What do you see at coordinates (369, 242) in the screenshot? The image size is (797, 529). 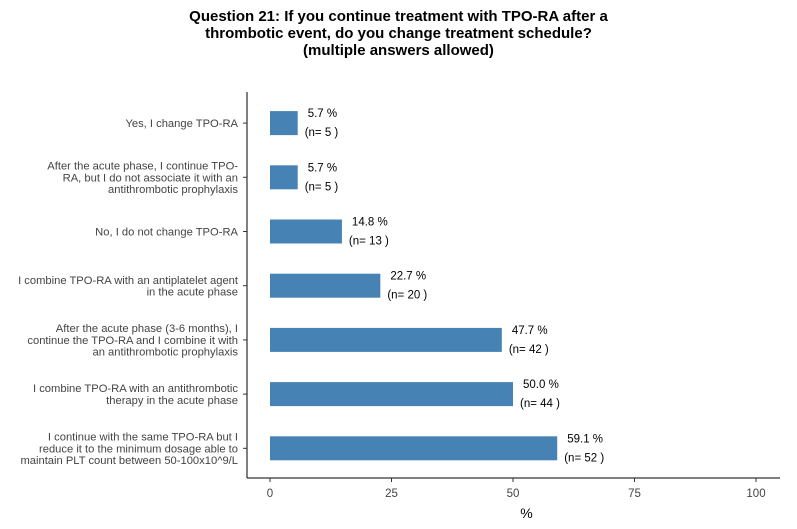 I see `value-label-n-2: (n= 13 )` at bounding box center [369, 242].